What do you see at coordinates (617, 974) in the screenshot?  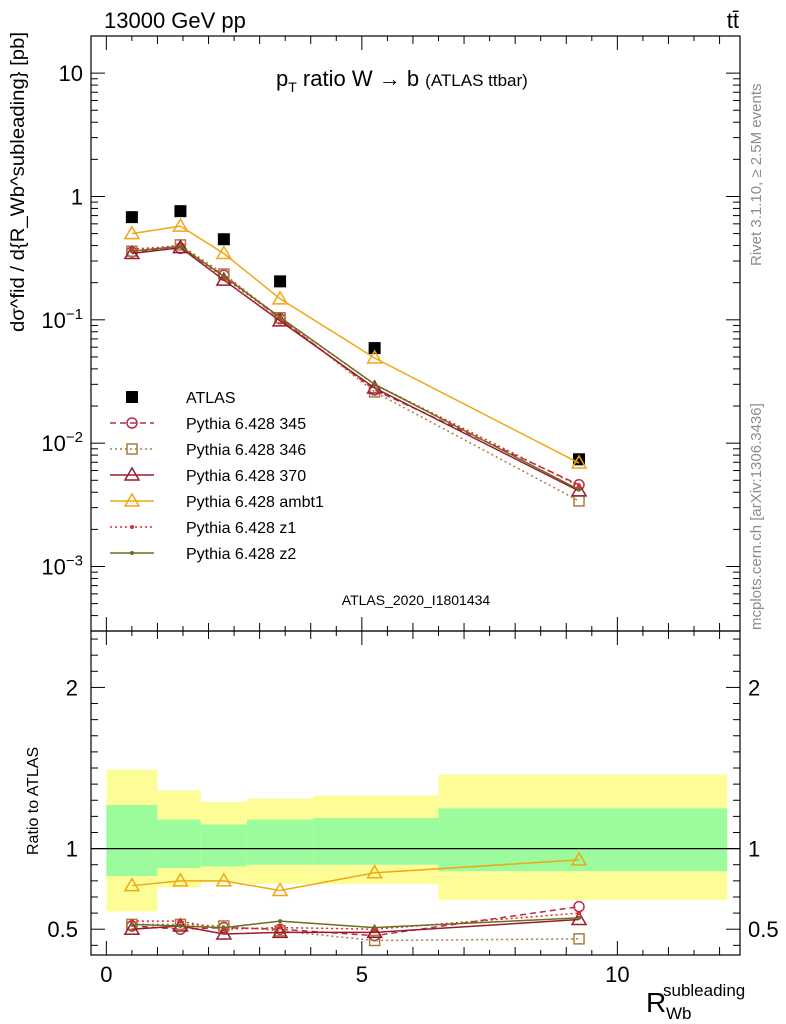 I see `x-tick-label: 10` at bounding box center [617, 974].